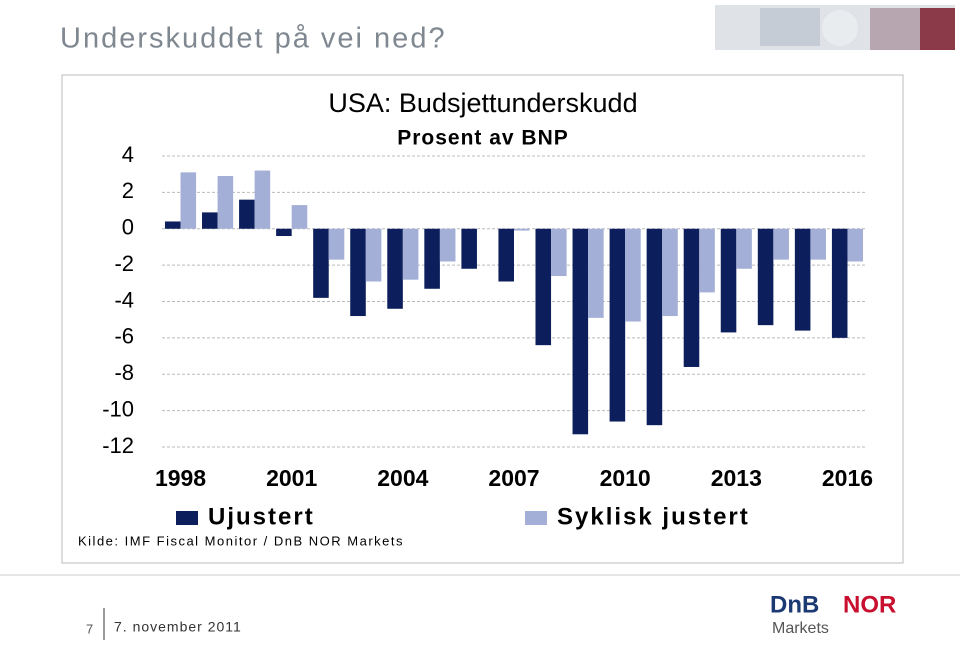 This screenshot has height=651, width=960. I want to click on y-tick-label: 2, so click(128, 190).